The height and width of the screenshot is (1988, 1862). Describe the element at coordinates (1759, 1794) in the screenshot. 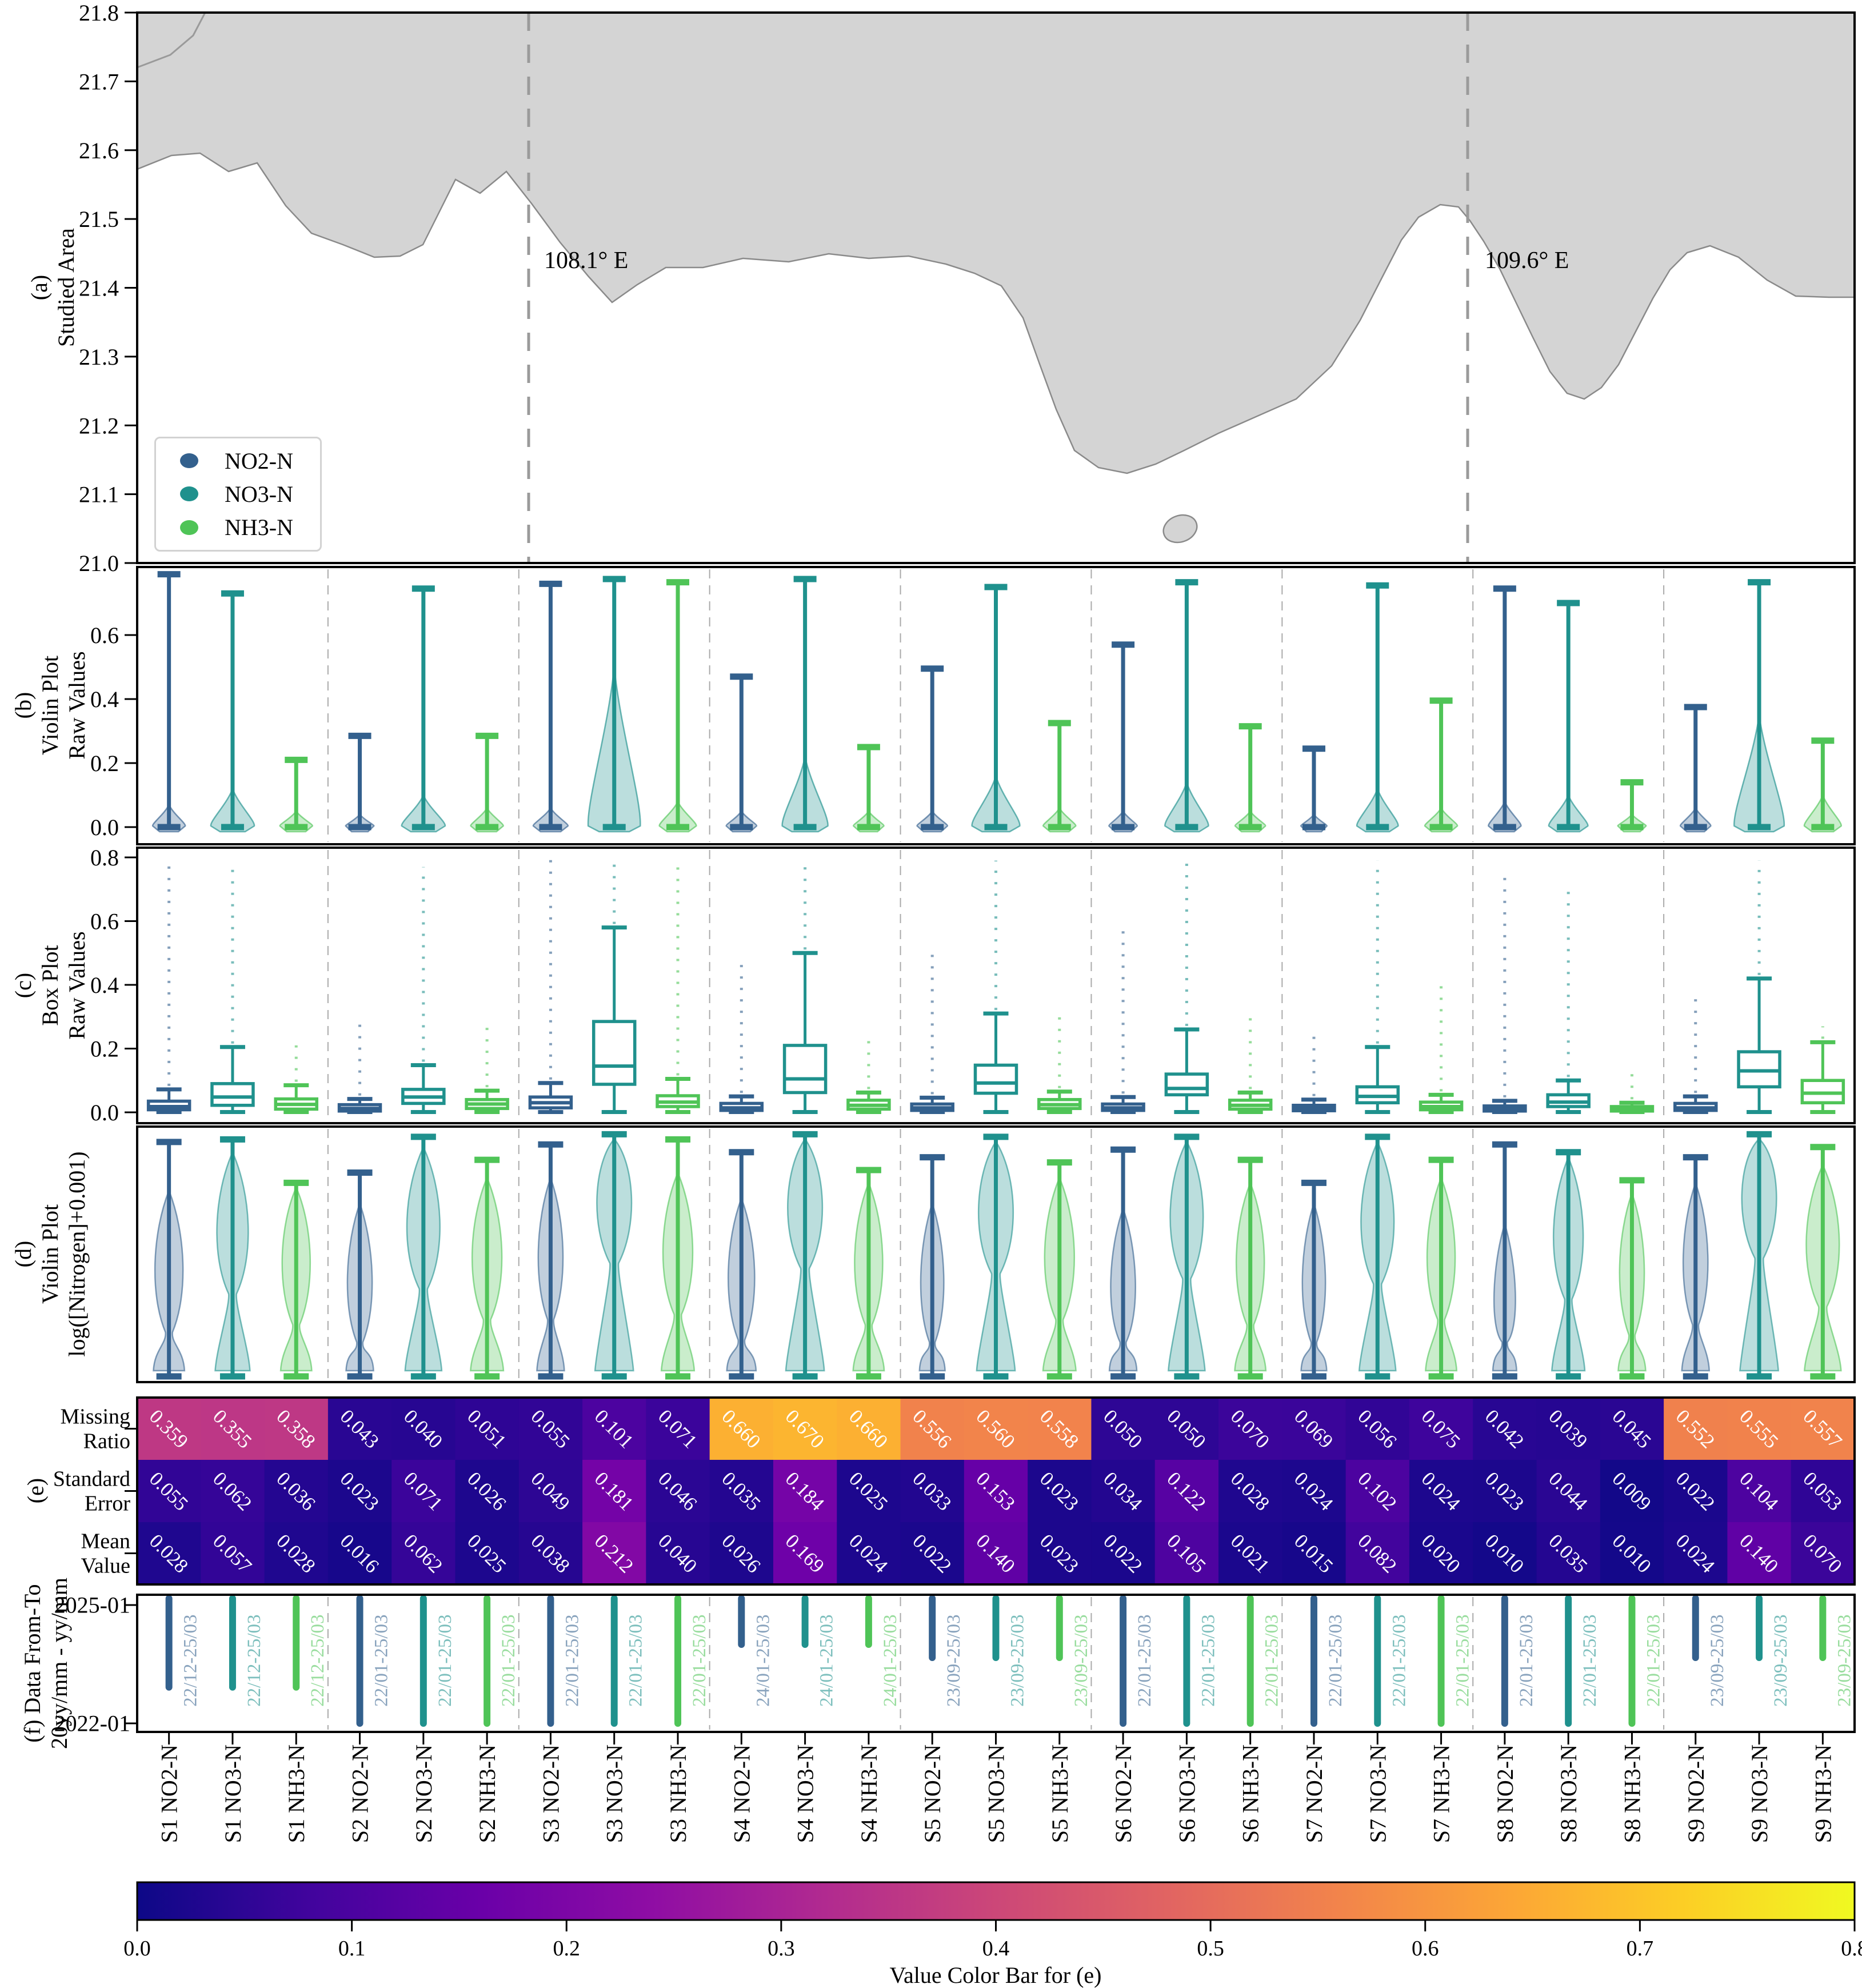

I see `x-tick-label: S9 NO3-N` at that location.